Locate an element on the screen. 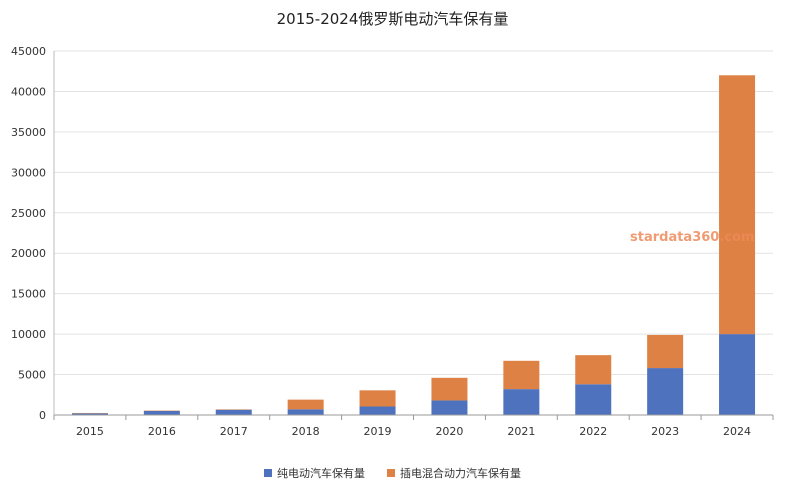  y-tick-label: 45000 is located at coordinates (28, 51).